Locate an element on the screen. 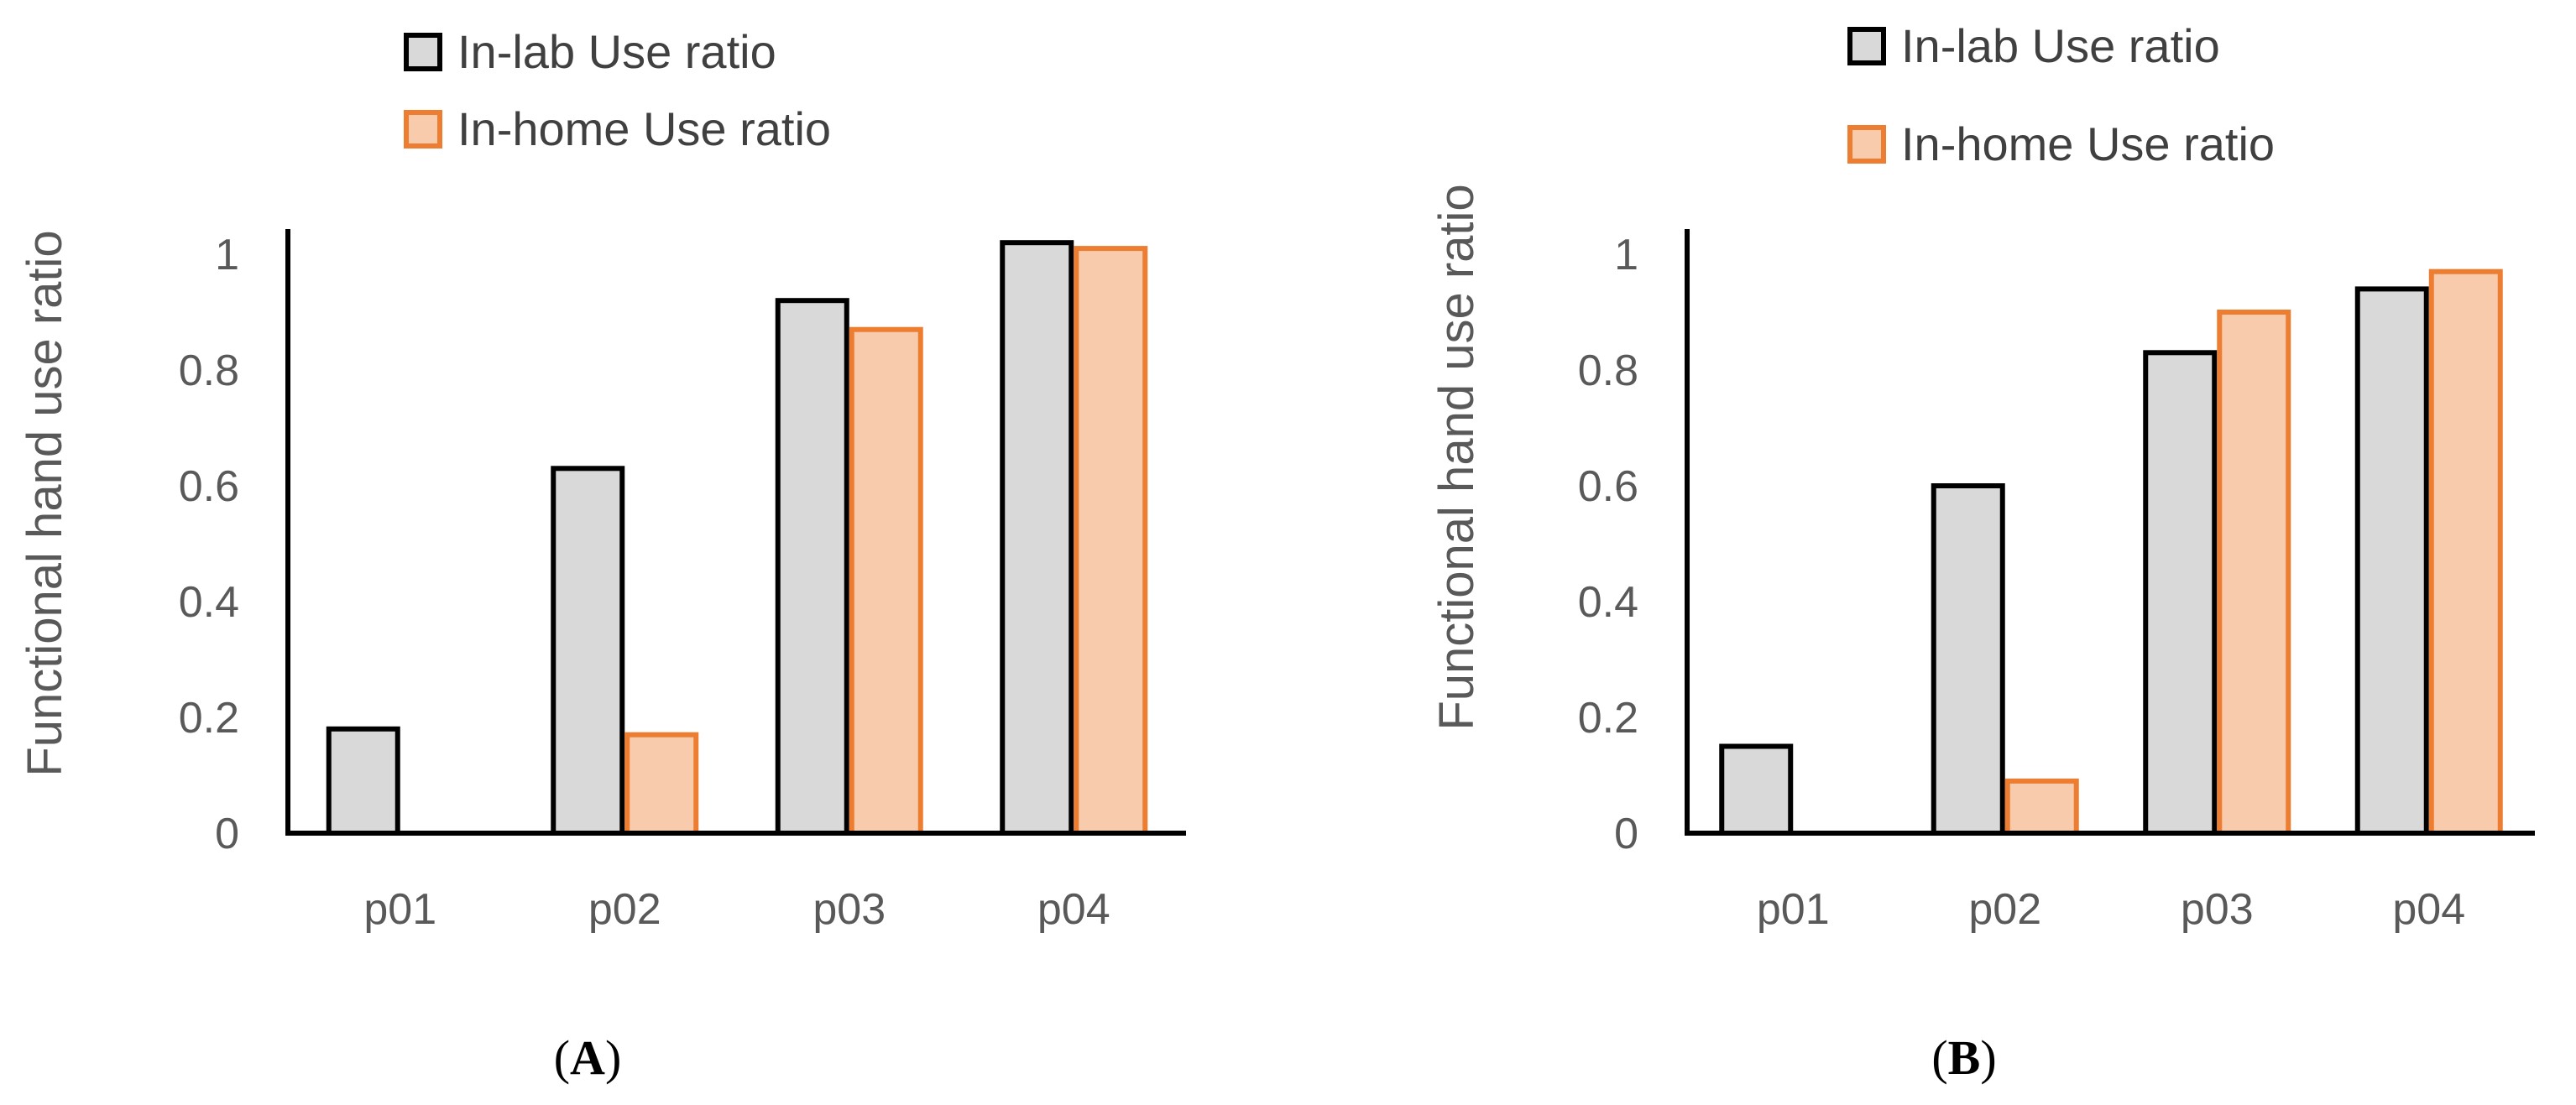  panel-label-letter: A is located at coordinates (587, 1057).